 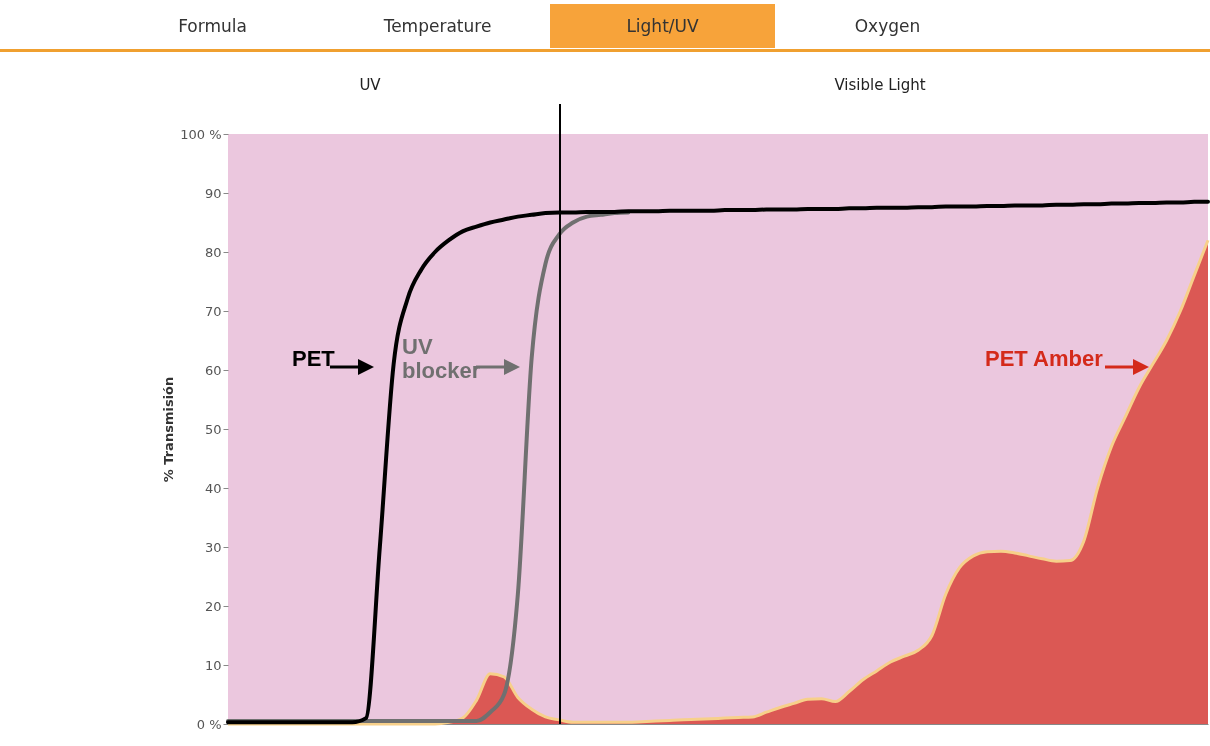 What do you see at coordinates (442, 358) in the screenshot?
I see `legend-label: UV blocker` at bounding box center [442, 358].